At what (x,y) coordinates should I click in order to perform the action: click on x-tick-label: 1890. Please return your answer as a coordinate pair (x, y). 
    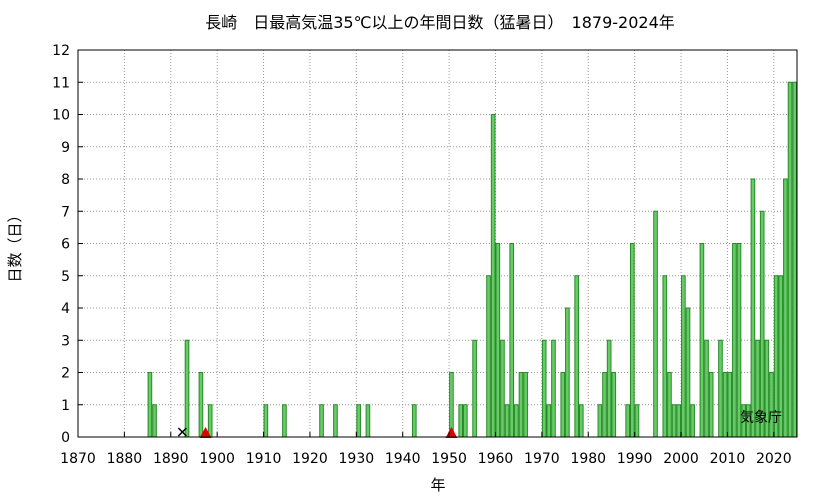
    Looking at the image, I should click on (171, 459).